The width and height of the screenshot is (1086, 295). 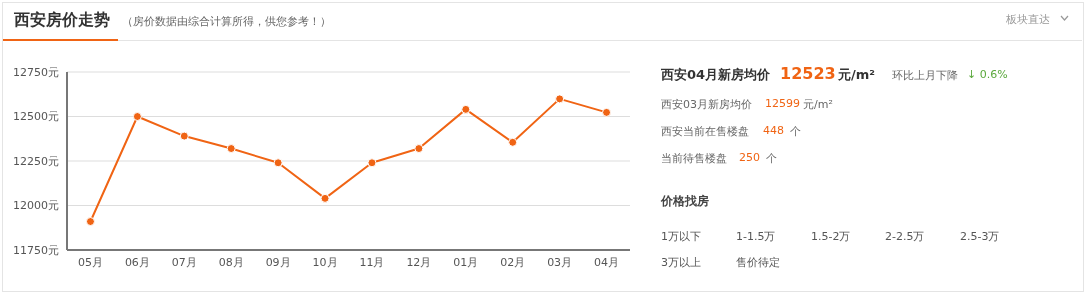 I want to click on text: 2.5-3万, so click(x=980, y=236).